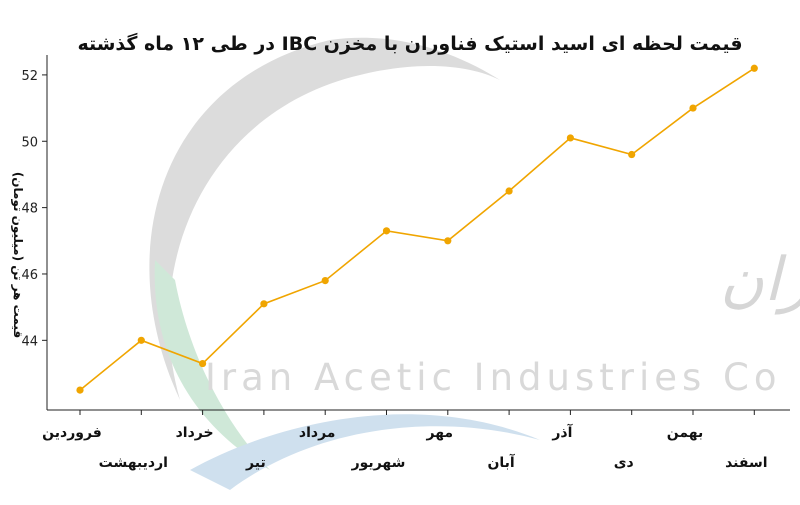 This screenshot has width=800, height=505. I want to click on watermark-logo-swoosh-green, so click(212, 365).